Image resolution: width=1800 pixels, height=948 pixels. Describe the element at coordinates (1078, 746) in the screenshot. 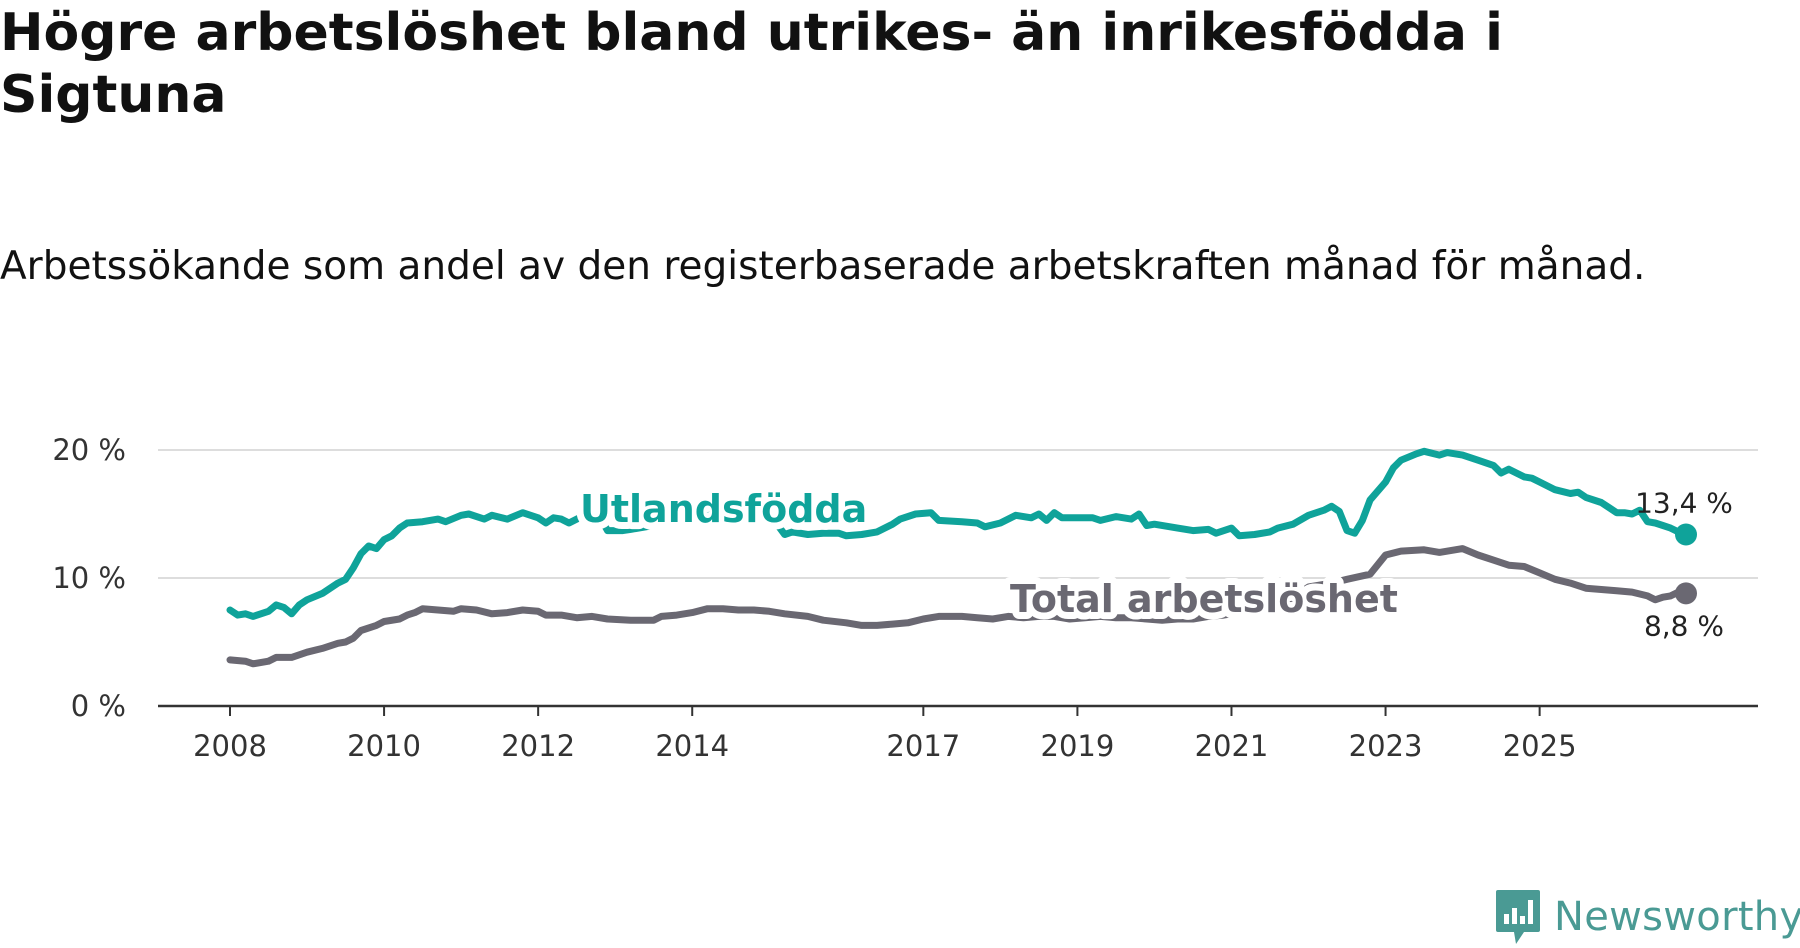

I see `x-tick-label: 2019` at that location.